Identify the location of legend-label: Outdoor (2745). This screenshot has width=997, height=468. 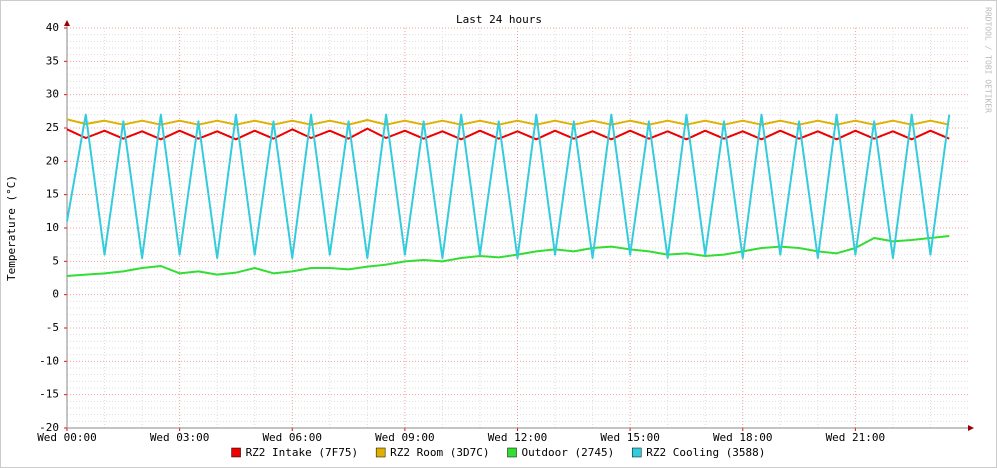
(568, 452).